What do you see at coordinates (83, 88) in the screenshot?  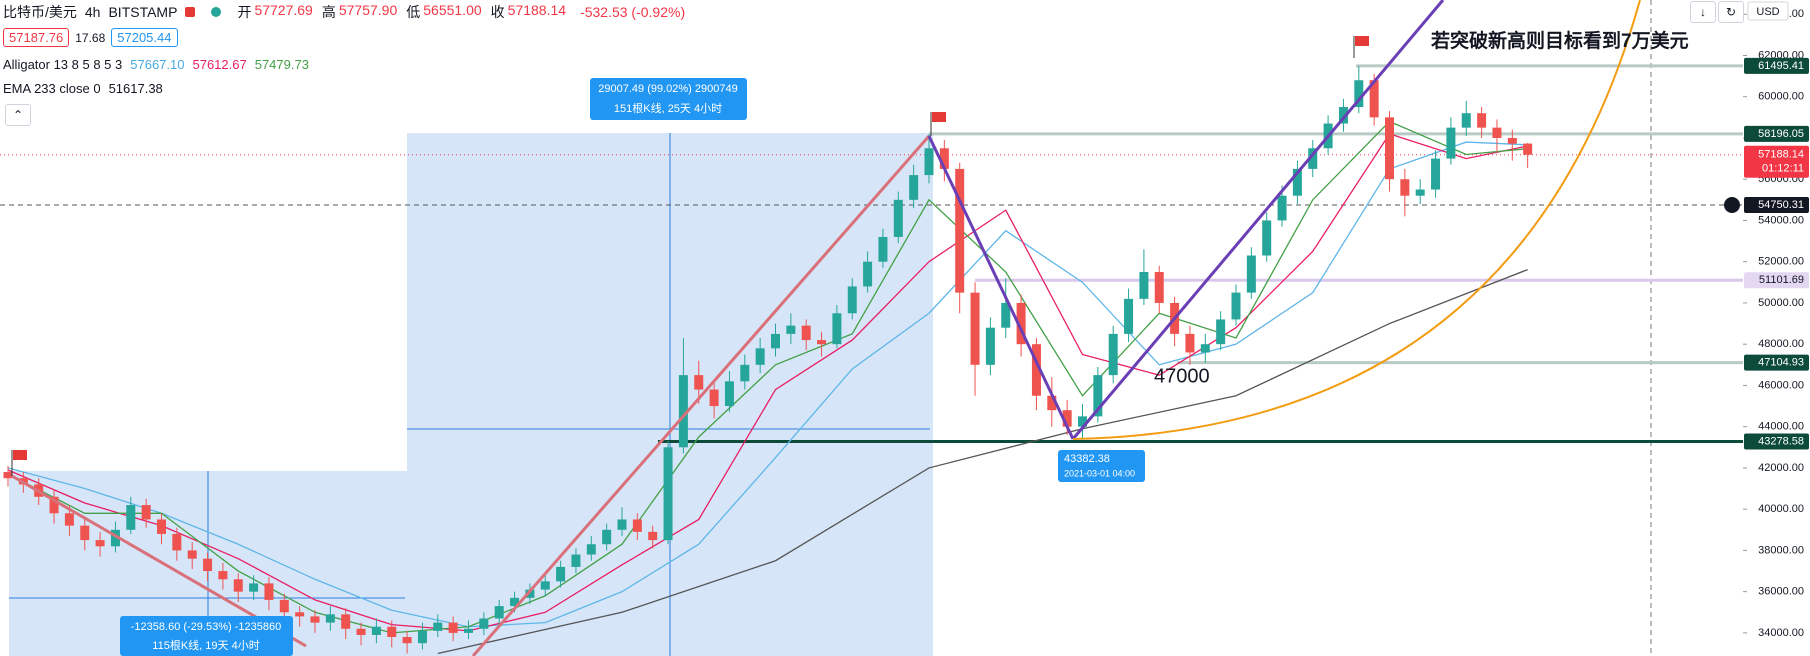 I see `indicator-legend: EMA 233 close 0 51617.38` at bounding box center [83, 88].